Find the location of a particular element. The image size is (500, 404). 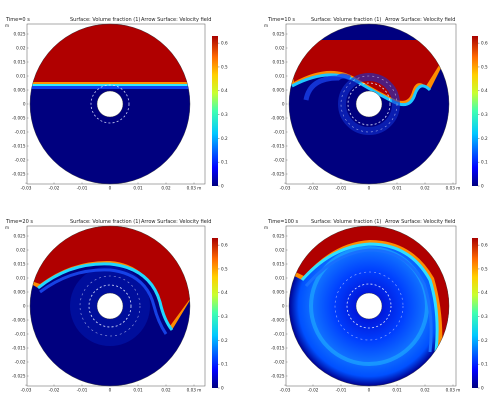

y-tick-label: -0.02 is located at coordinates (20, 159).